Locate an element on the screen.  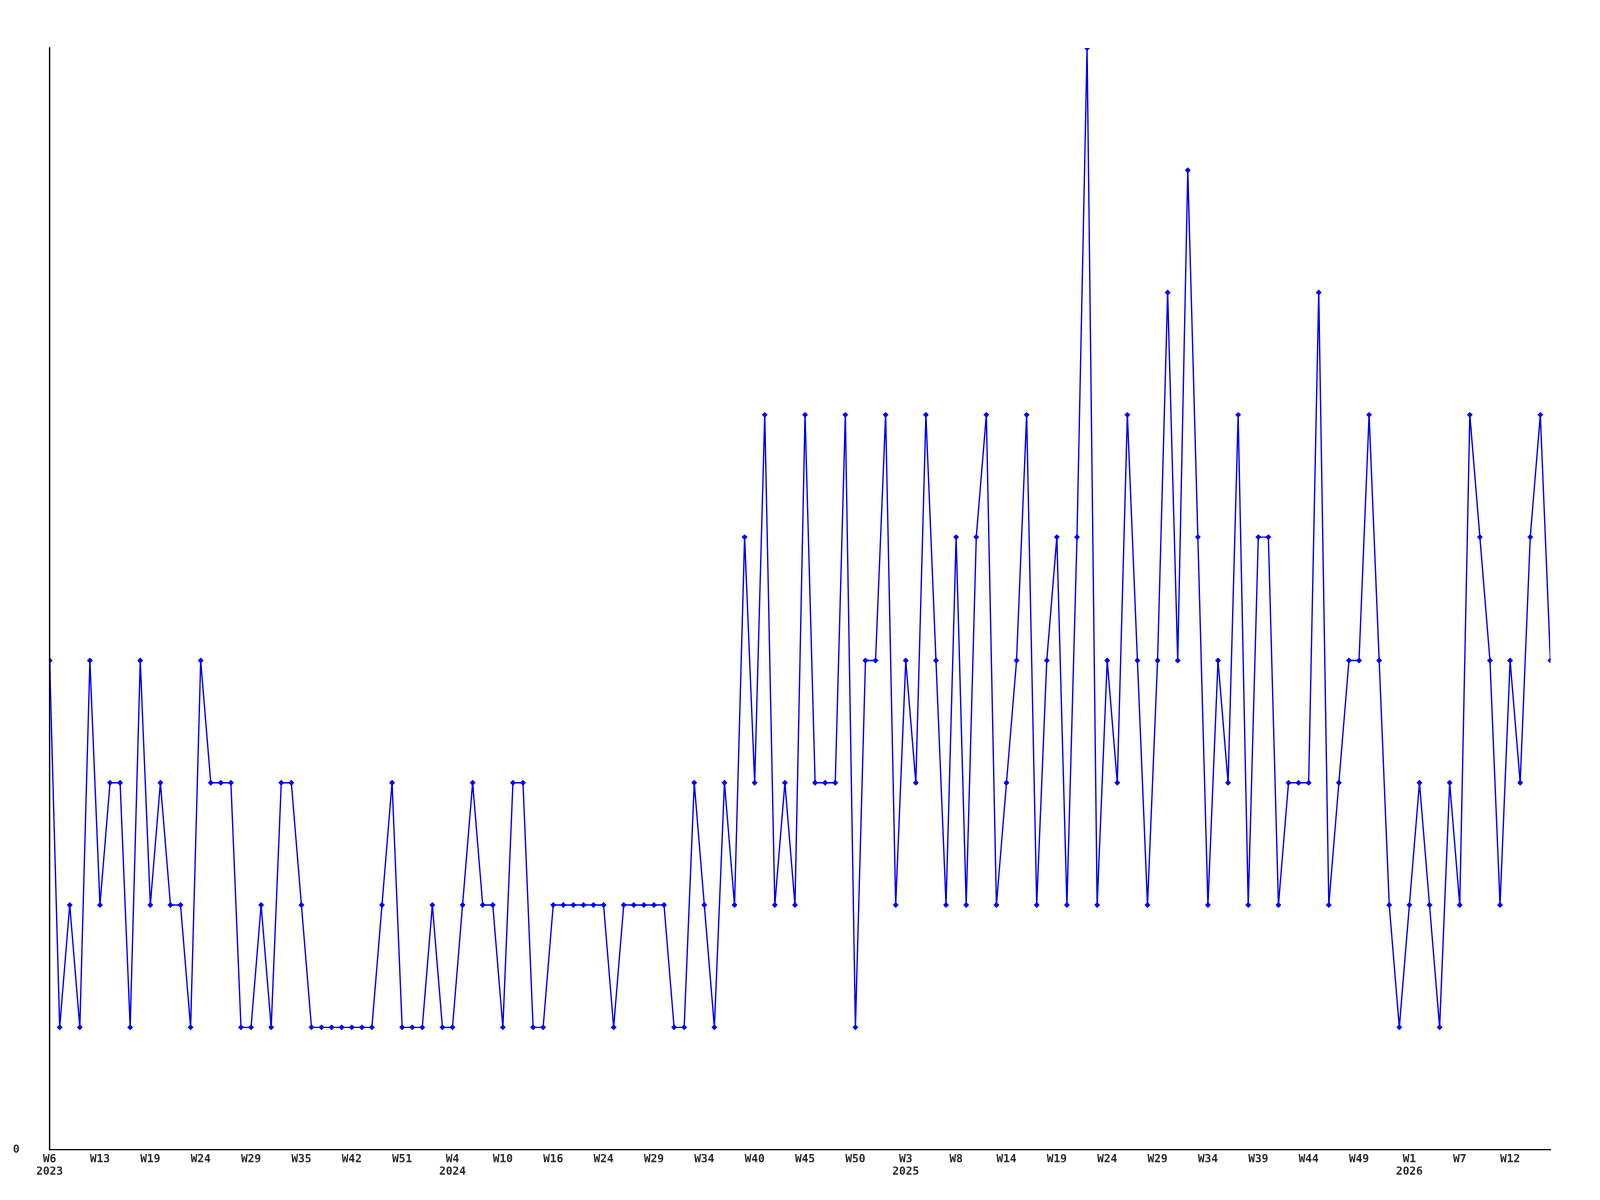
x-tick-label: W4 2024 is located at coordinates (452, 1164).